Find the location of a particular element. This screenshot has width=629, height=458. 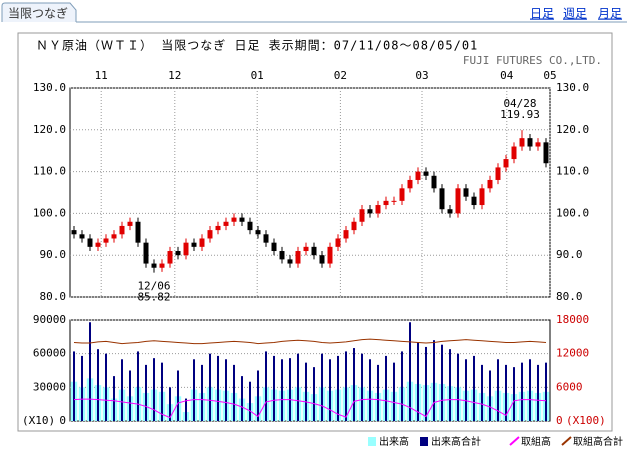

x-tick-label: 02 is located at coordinates (340, 75).